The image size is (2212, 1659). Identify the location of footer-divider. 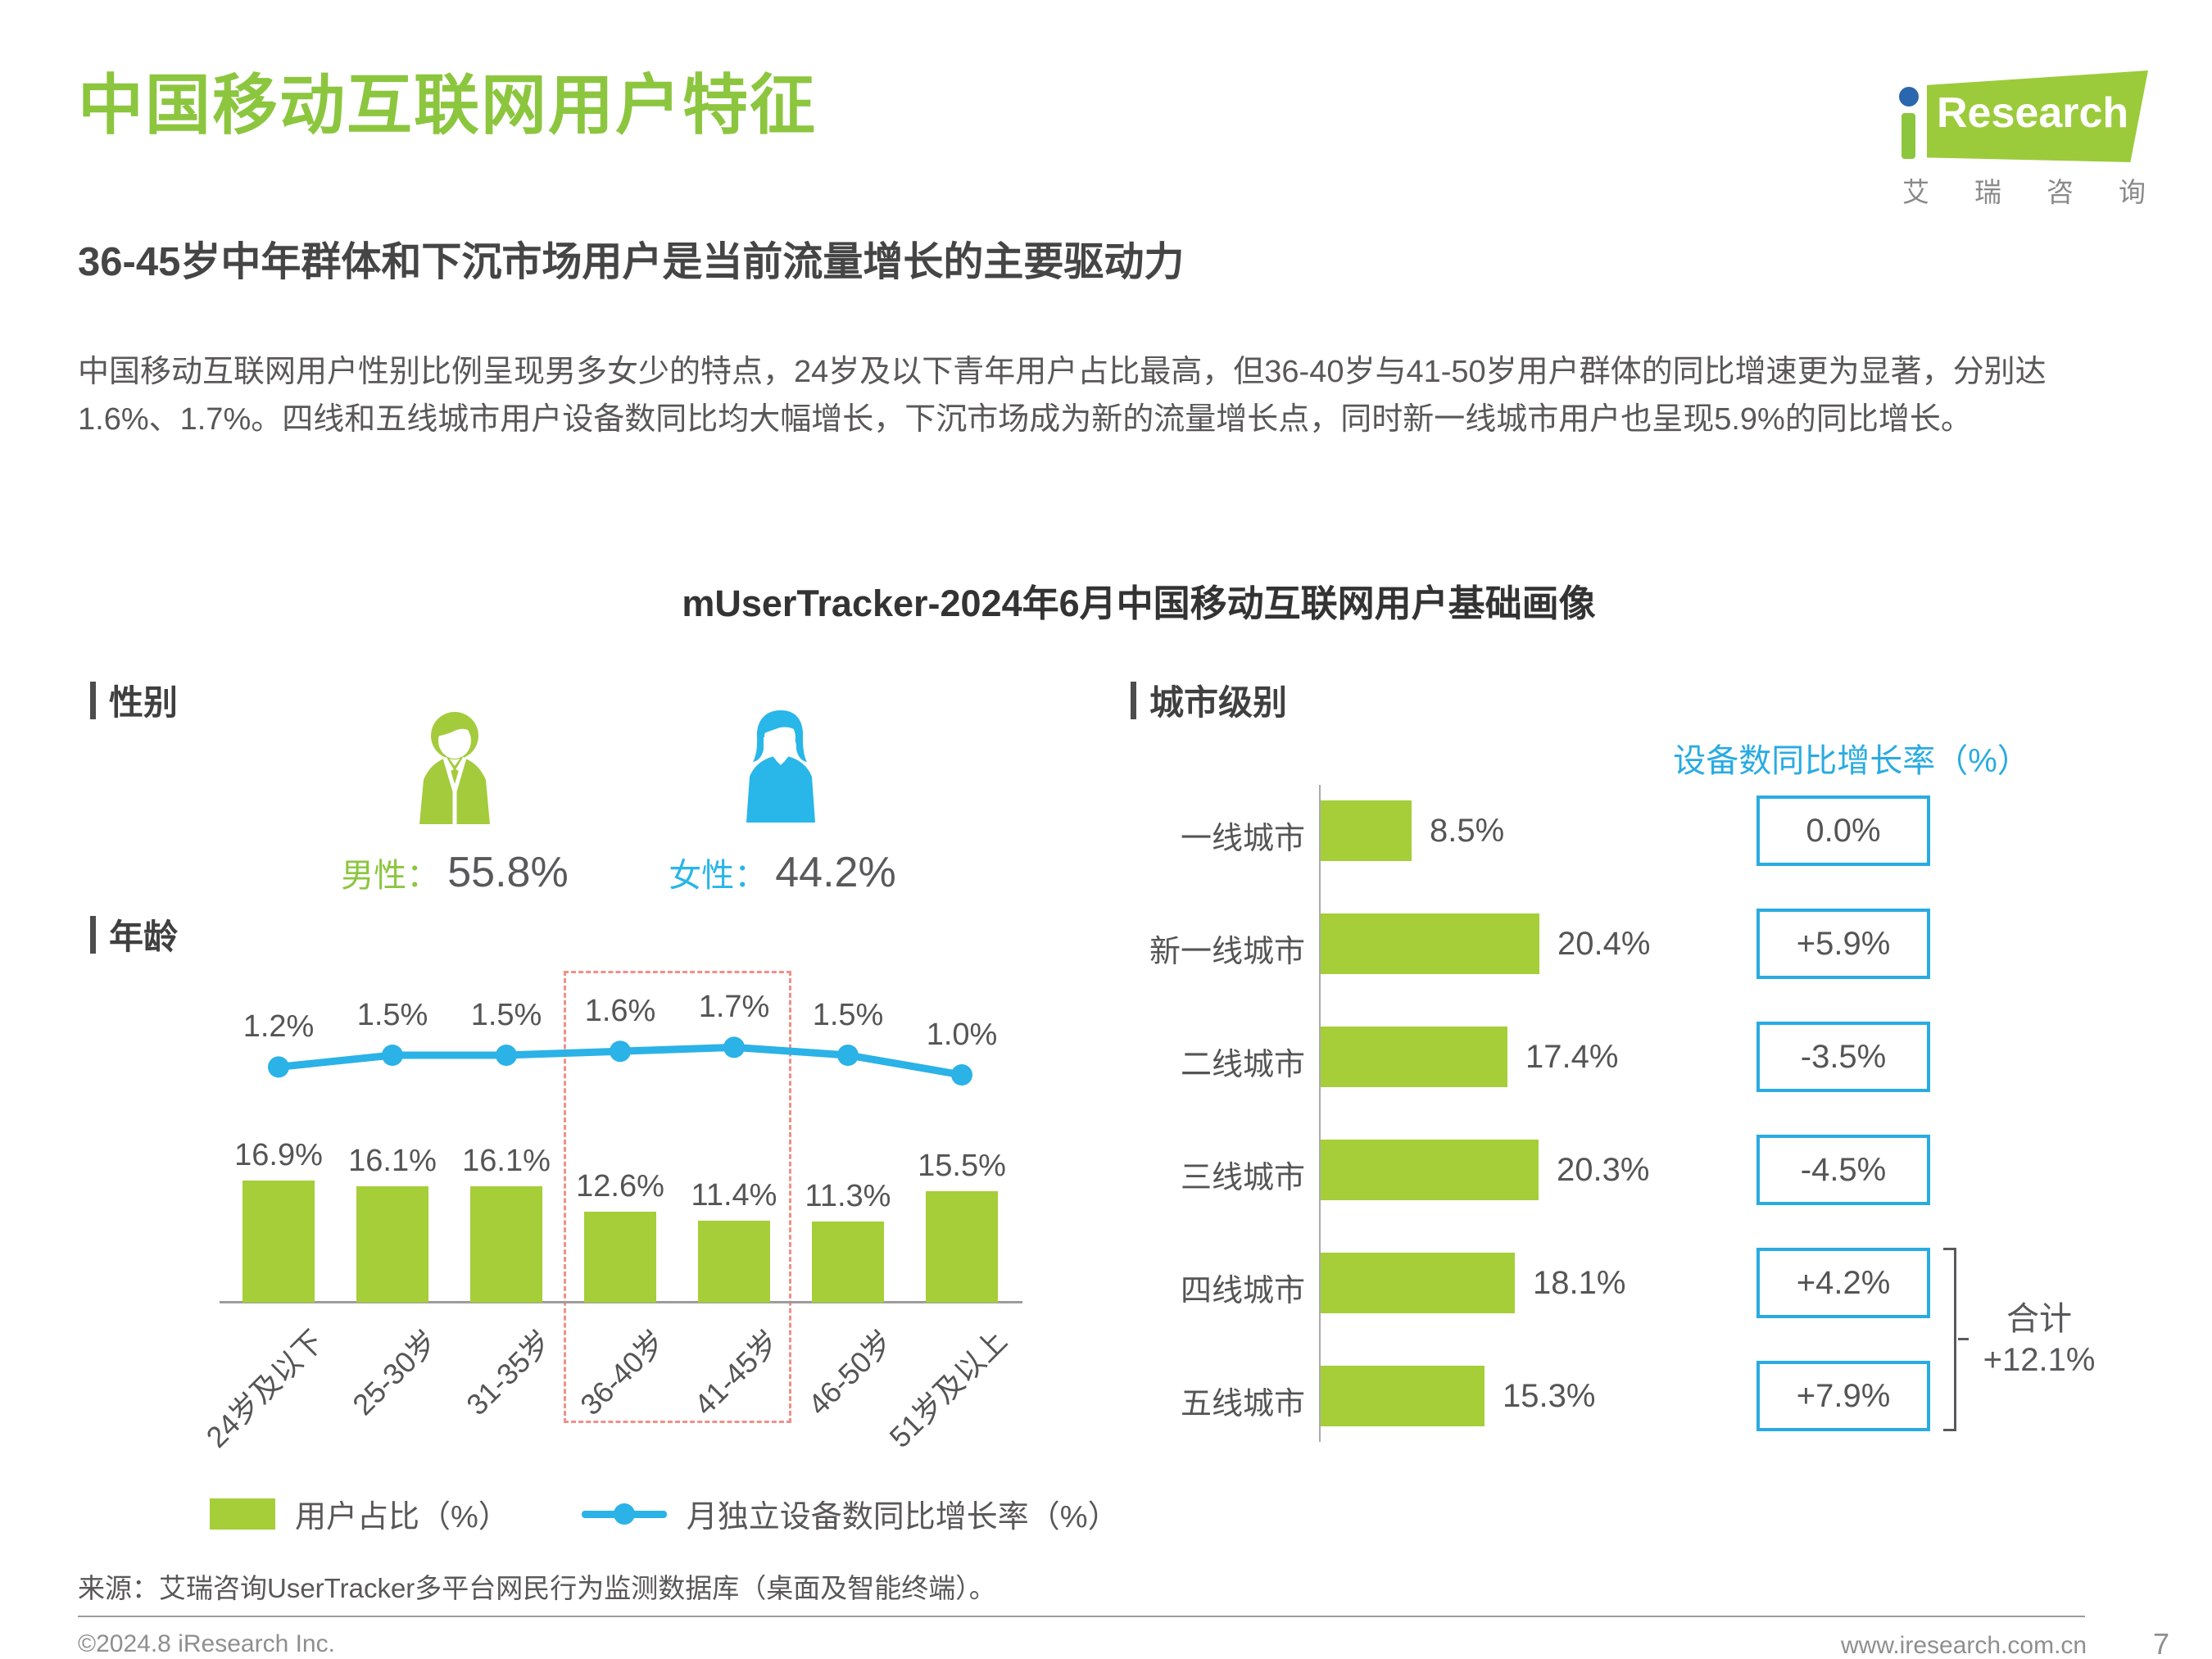
(1081, 1616).